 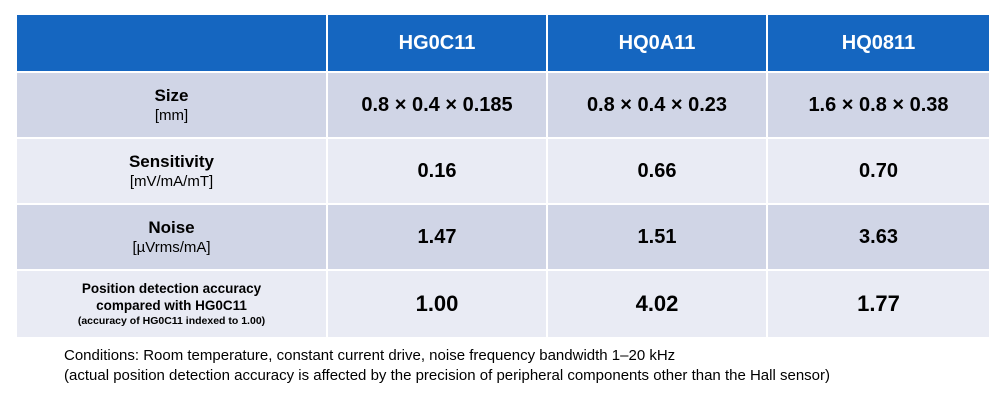 I want to click on row-title-line2: compared with HG0C11, so click(x=171, y=305).